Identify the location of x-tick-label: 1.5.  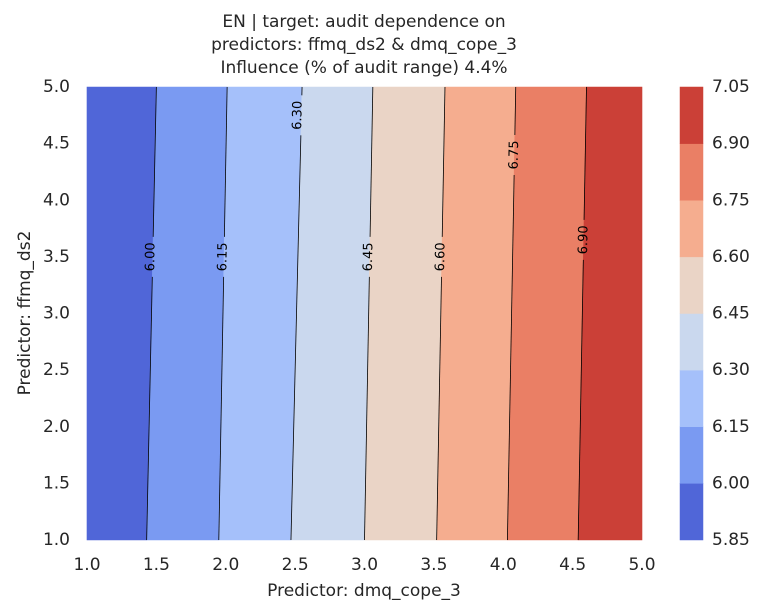
(156, 565).